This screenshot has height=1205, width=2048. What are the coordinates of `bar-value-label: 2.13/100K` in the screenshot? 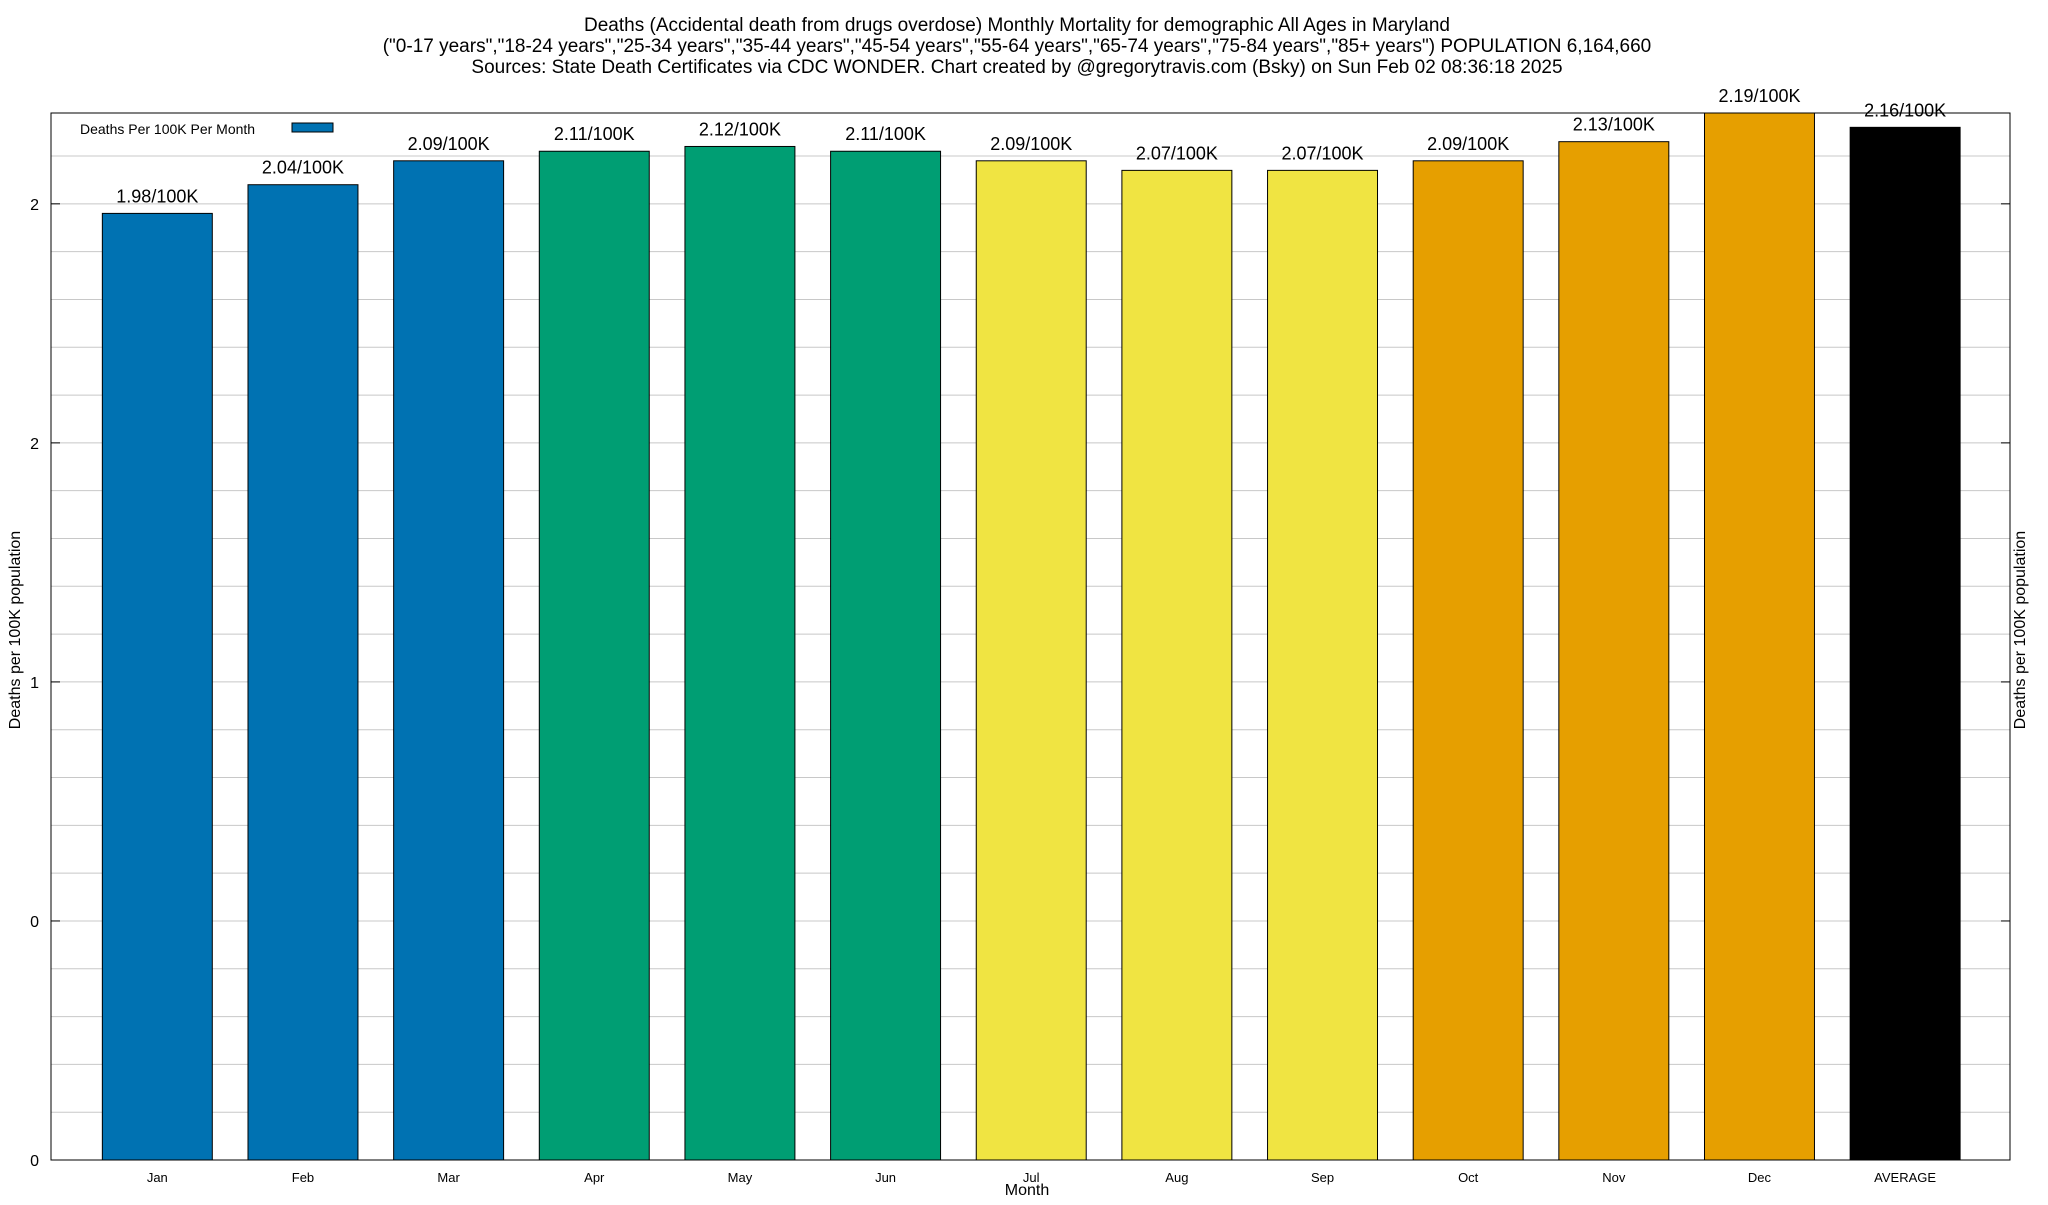 It's located at (1614, 125).